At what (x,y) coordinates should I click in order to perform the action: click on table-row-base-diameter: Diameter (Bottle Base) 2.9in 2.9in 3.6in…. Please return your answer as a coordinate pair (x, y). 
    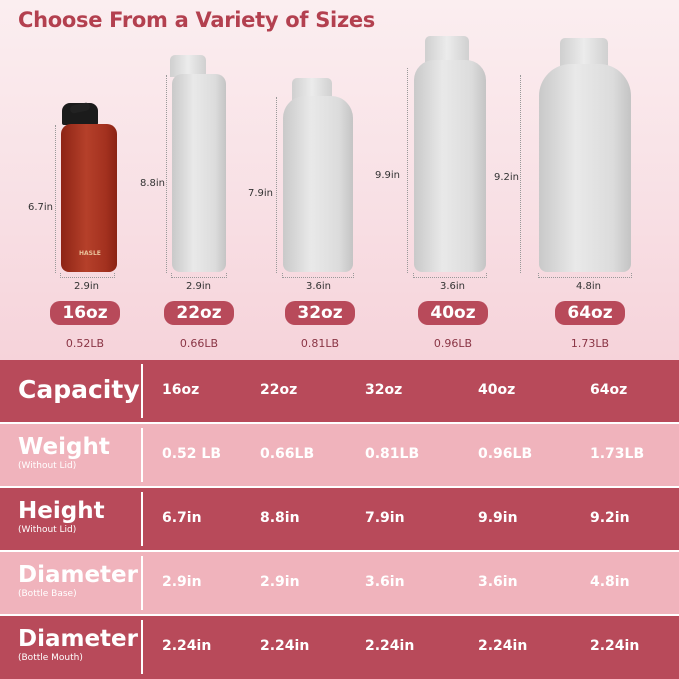
    Looking at the image, I should click on (339, 583).